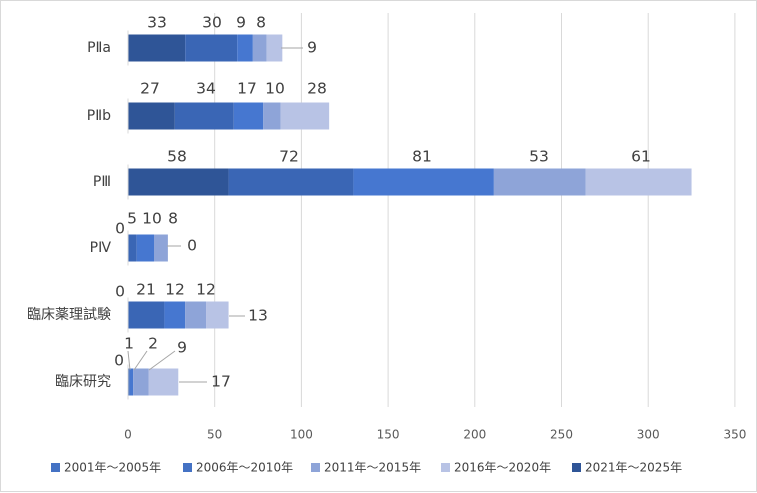 The height and width of the screenshot is (493, 757). I want to click on data-label: 72, so click(289, 157).